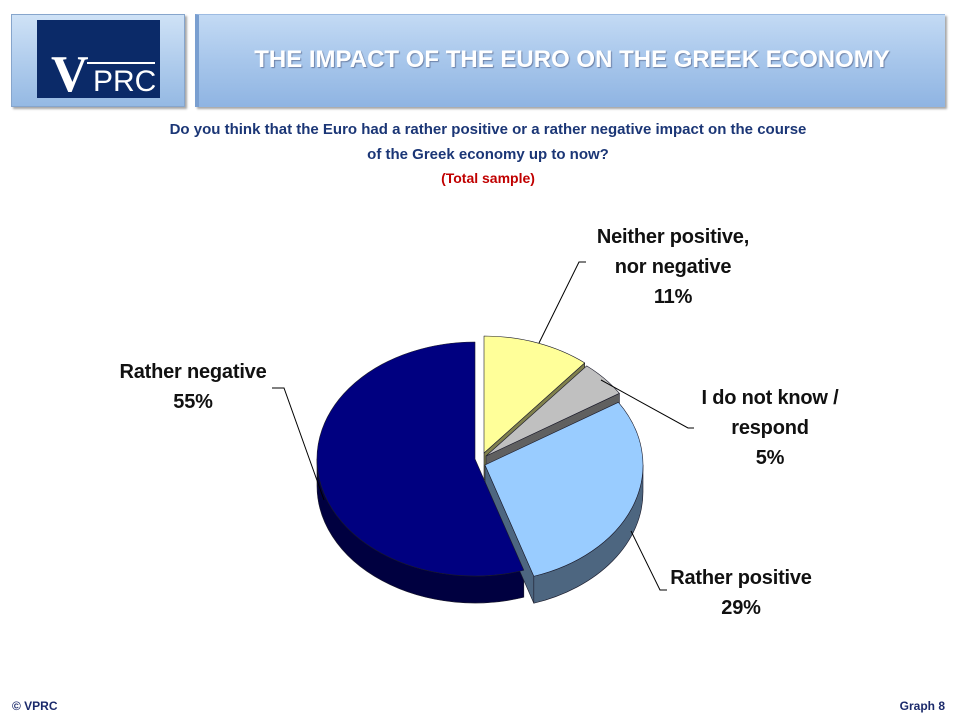 This screenshot has width=953, height=713. What do you see at coordinates (125, 81) in the screenshot?
I see `logo-letters-prc: PRC` at bounding box center [125, 81].